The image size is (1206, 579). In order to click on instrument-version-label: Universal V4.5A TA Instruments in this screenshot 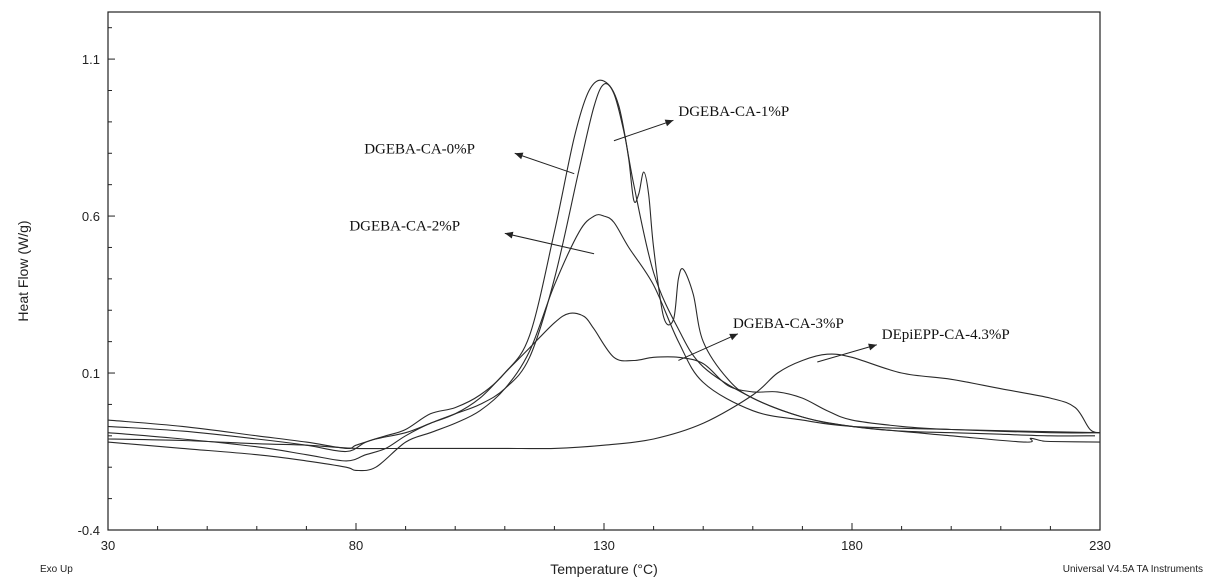, I will do `click(1133, 569)`.